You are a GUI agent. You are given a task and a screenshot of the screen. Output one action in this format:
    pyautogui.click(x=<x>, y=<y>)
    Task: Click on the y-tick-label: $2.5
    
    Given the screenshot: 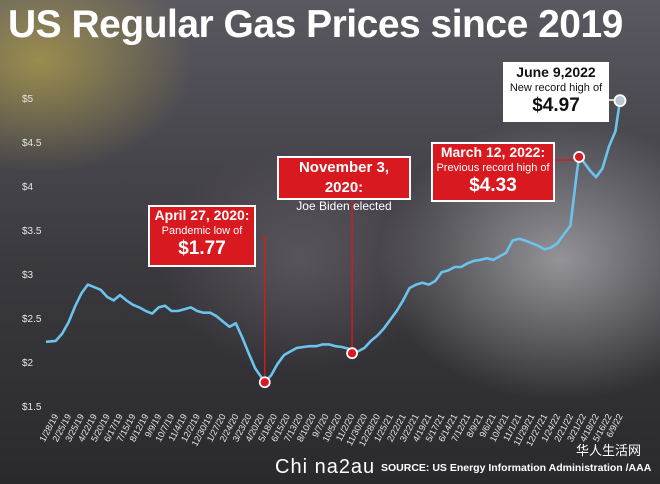 What is the action you would take?
    pyautogui.click(x=32, y=319)
    